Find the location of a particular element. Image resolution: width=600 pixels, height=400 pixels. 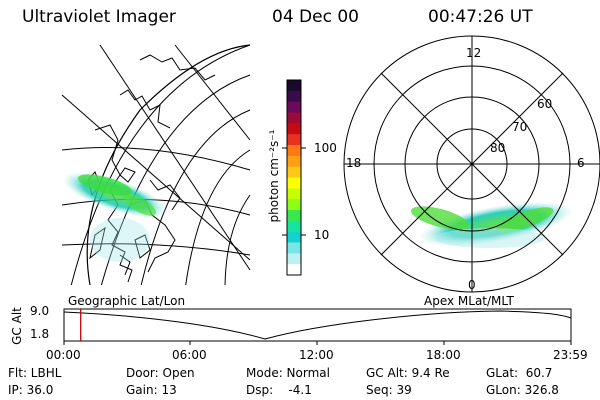

geographic-aurora is located at coordinates (115, 217).